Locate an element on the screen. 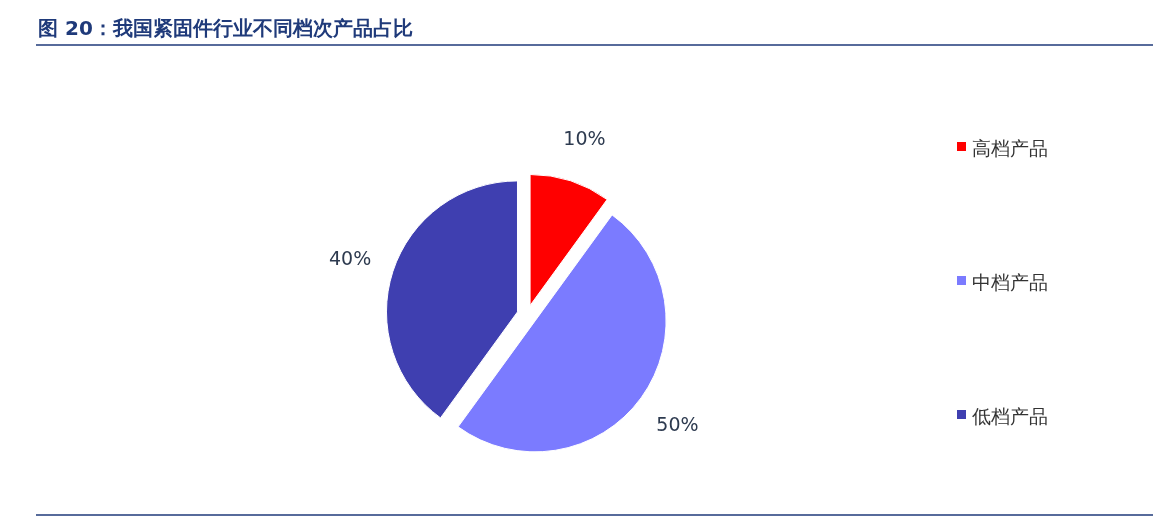 Image resolution: width=1158 pixels, height=520 pixels. legend-label: 中档产品 is located at coordinates (1010, 282).